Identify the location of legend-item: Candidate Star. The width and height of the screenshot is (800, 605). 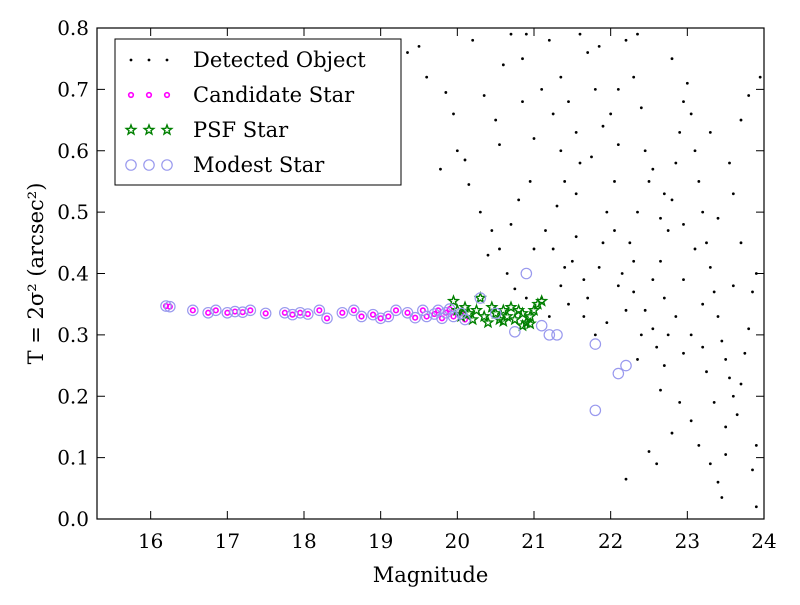
(241, 95).